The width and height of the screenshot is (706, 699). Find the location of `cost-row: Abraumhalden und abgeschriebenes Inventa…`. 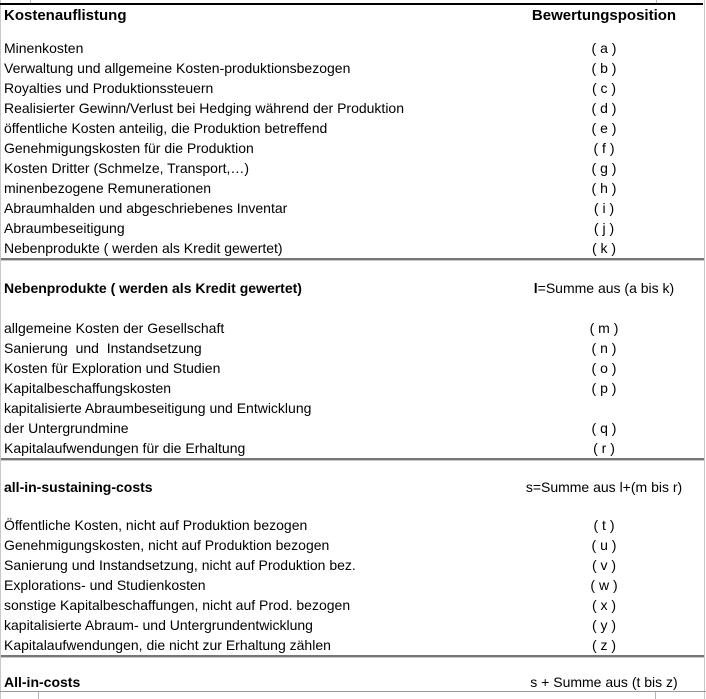

cost-row: Abraumhalden und abgeschriebenes Inventa… is located at coordinates (352, 208).